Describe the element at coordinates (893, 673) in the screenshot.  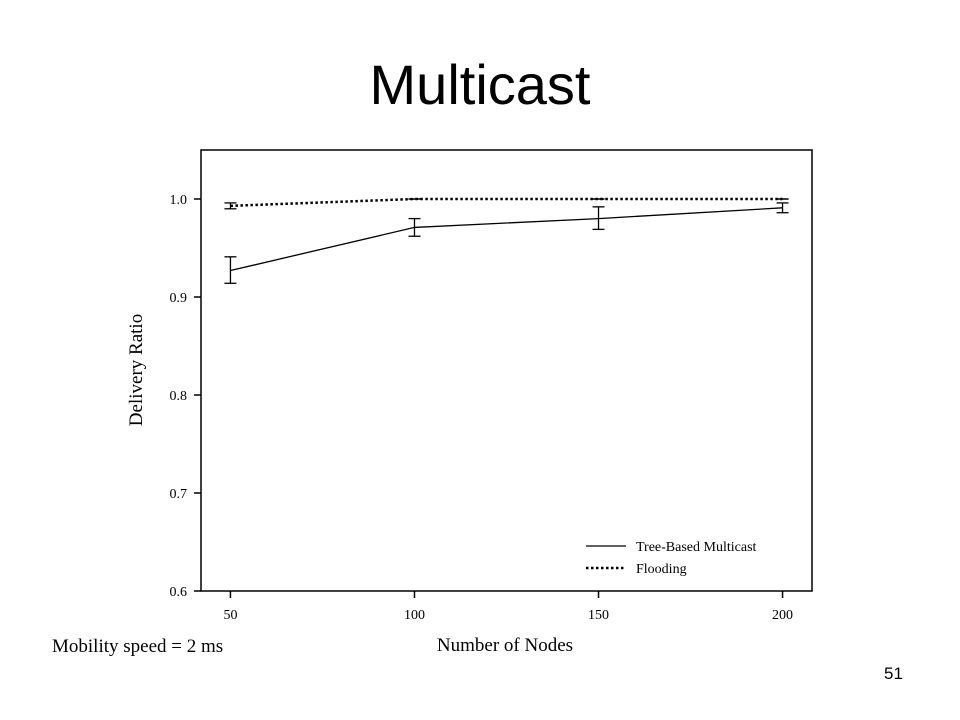
I see `slide-number: 51` at that location.